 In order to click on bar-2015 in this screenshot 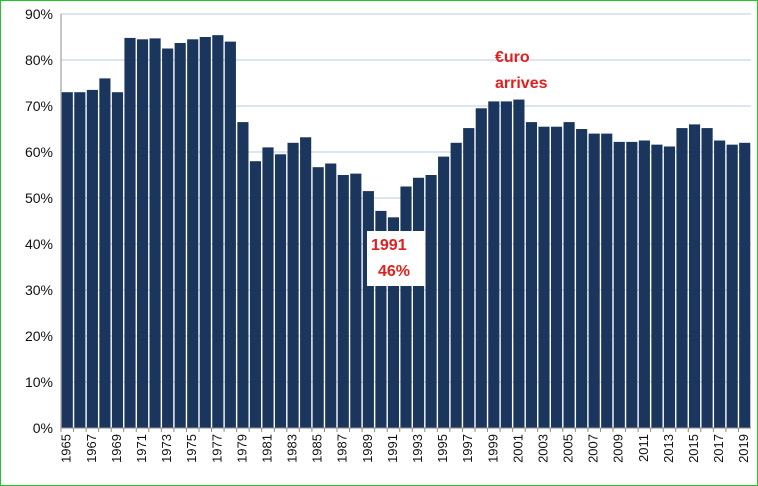, I will do `click(694, 276)`.